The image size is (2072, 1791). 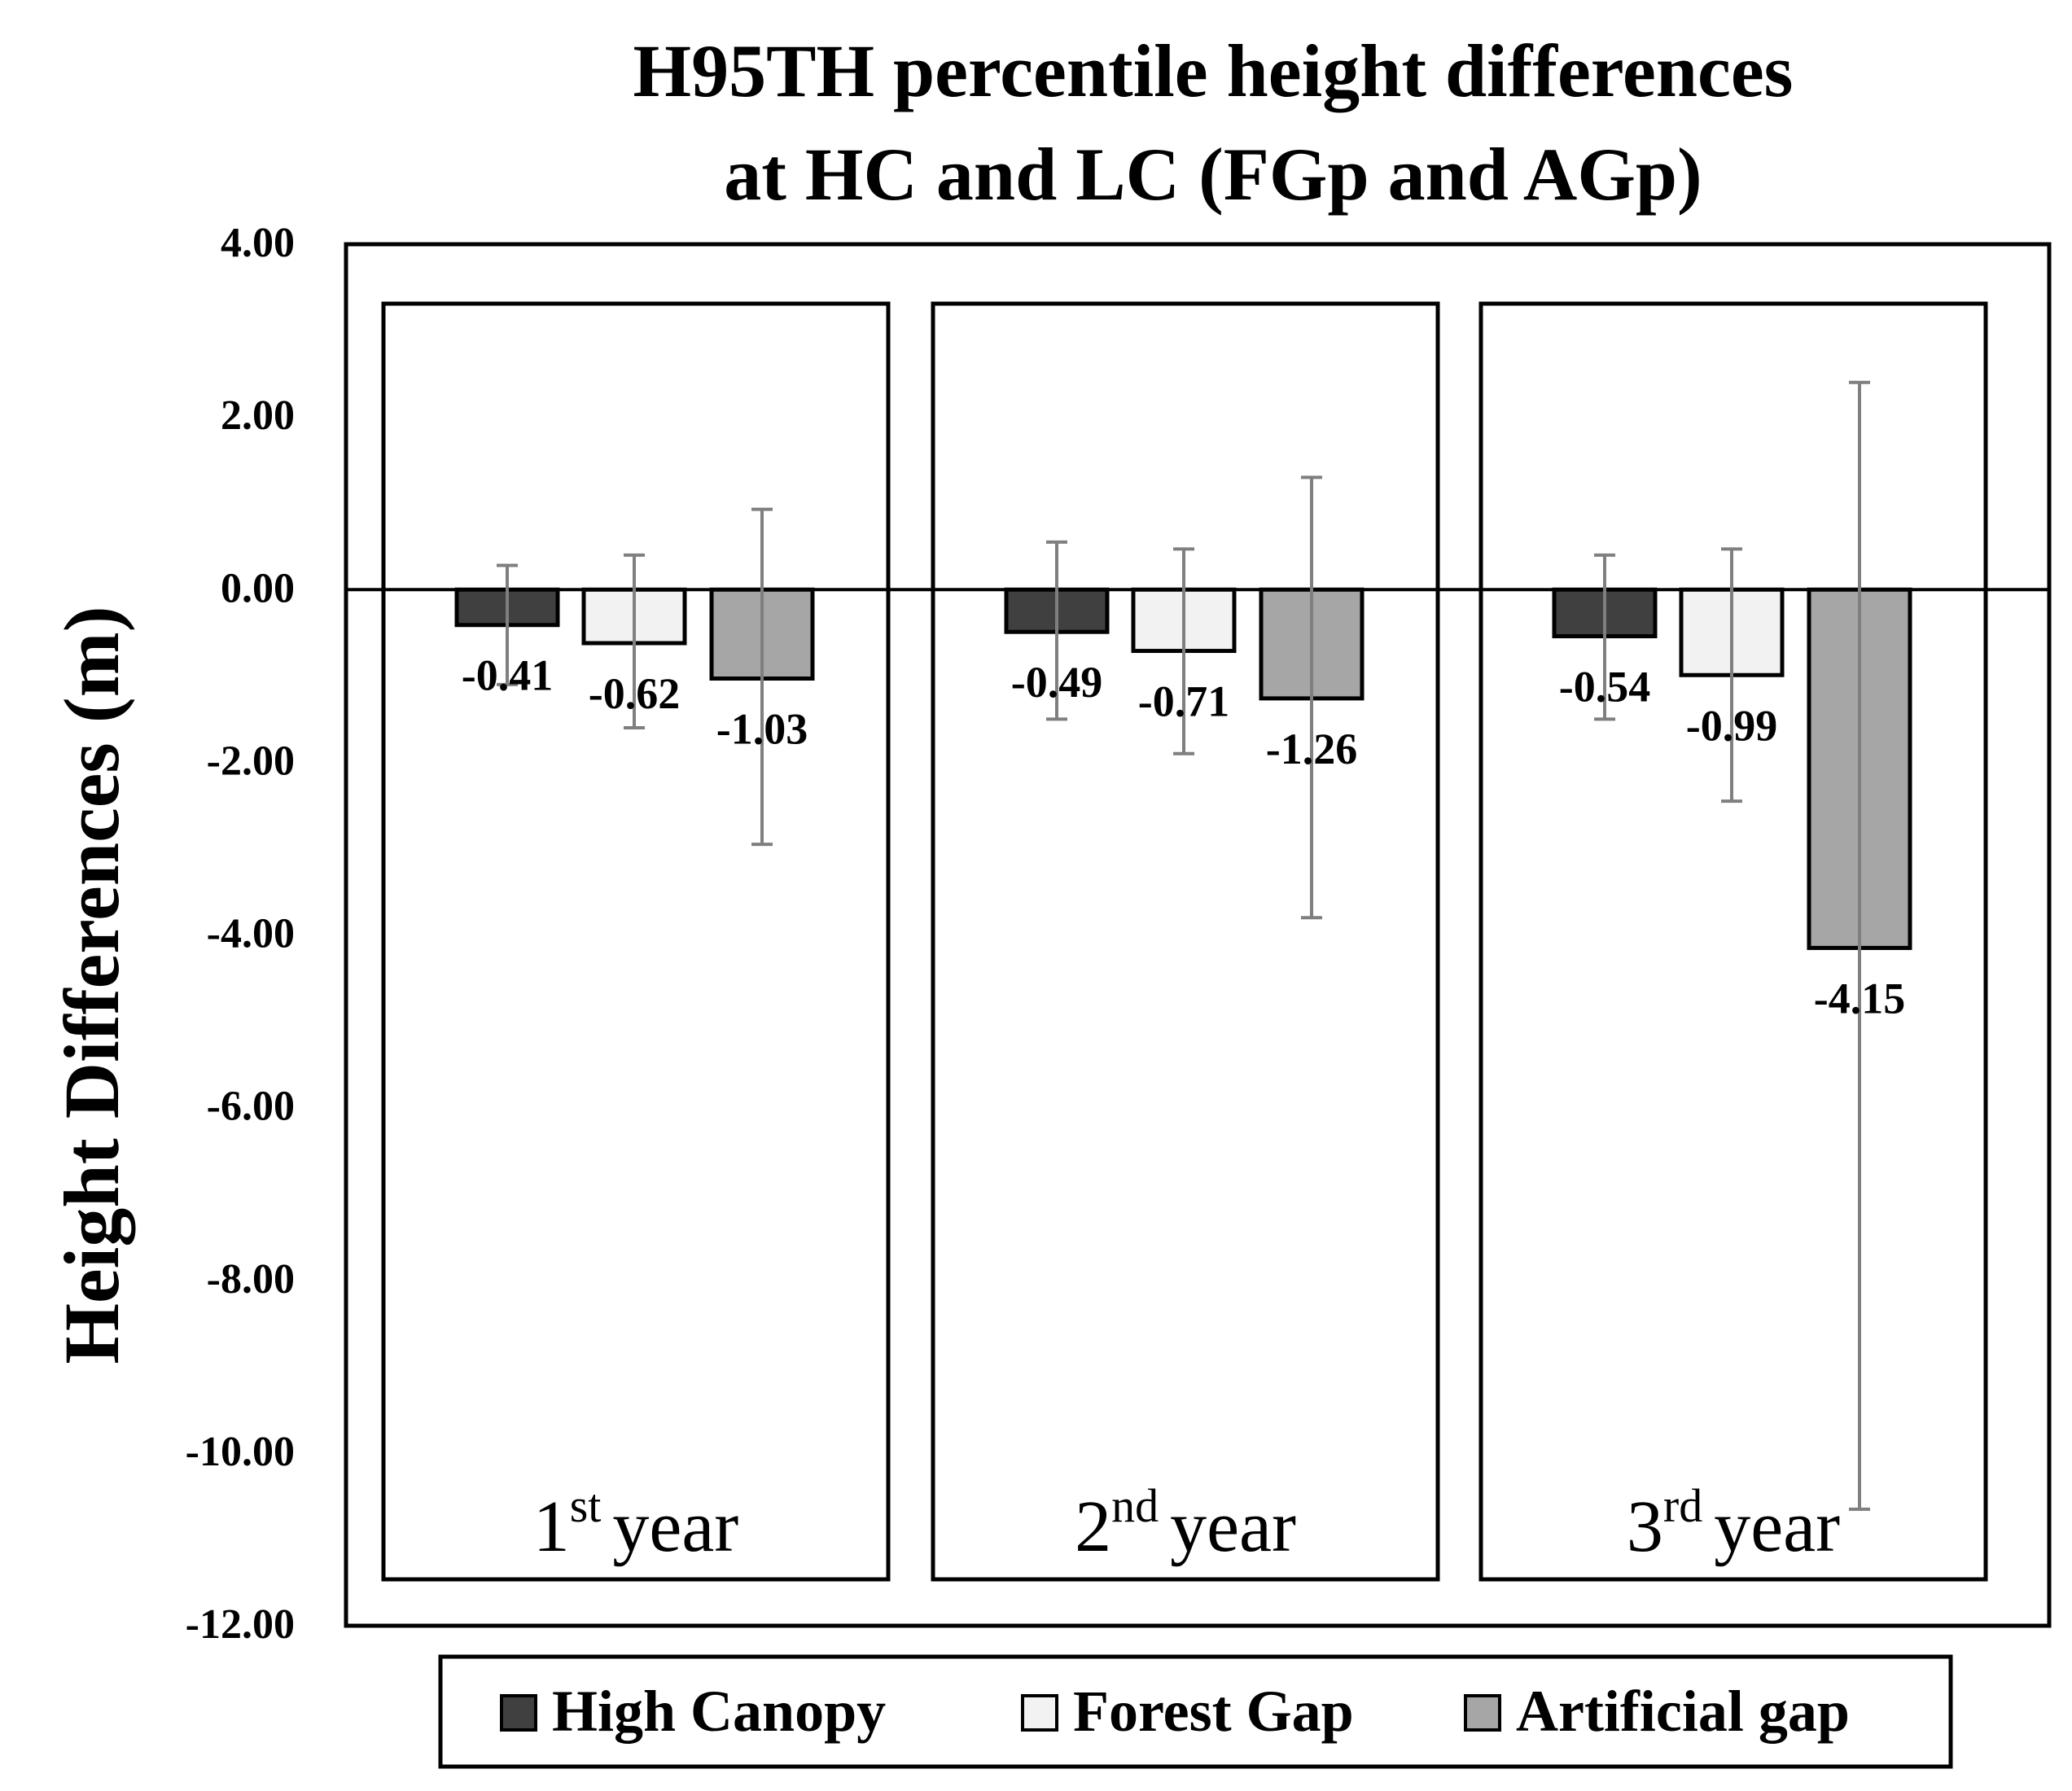 What do you see at coordinates (258, 415) in the screenshot?
I see `y-tick-label: 2.00` at bounding box center [258, 415].